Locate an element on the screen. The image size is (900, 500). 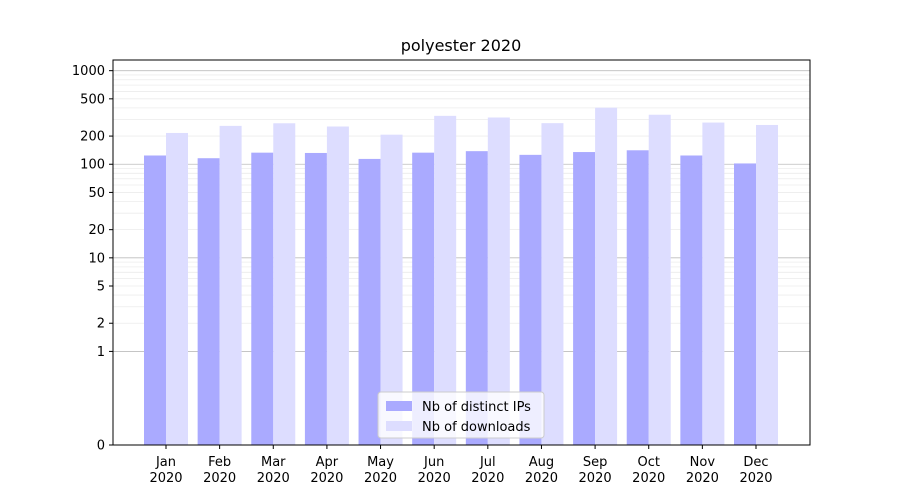
x-tick-label-month: May is located at coordinates (380, 462).